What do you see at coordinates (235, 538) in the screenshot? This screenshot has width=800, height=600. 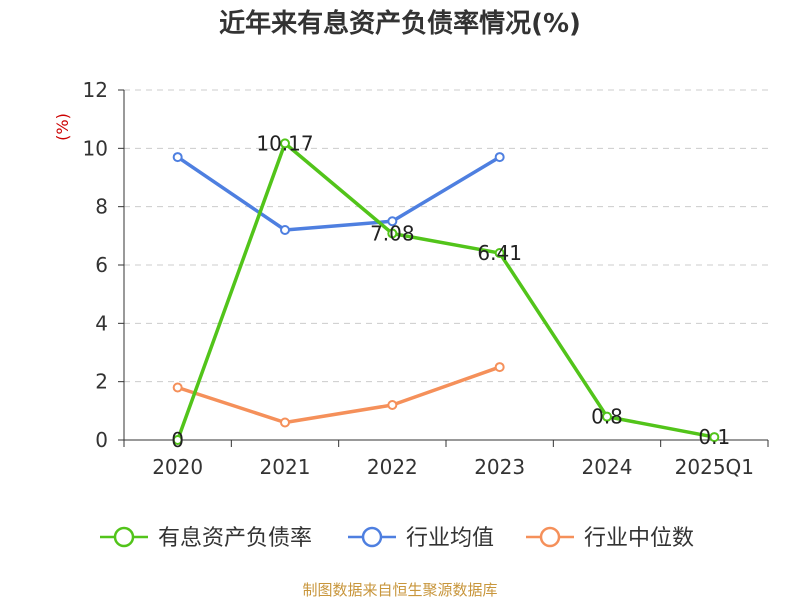 I see `legend-label: 有息资产负债率` at bounding box center [235, 538].